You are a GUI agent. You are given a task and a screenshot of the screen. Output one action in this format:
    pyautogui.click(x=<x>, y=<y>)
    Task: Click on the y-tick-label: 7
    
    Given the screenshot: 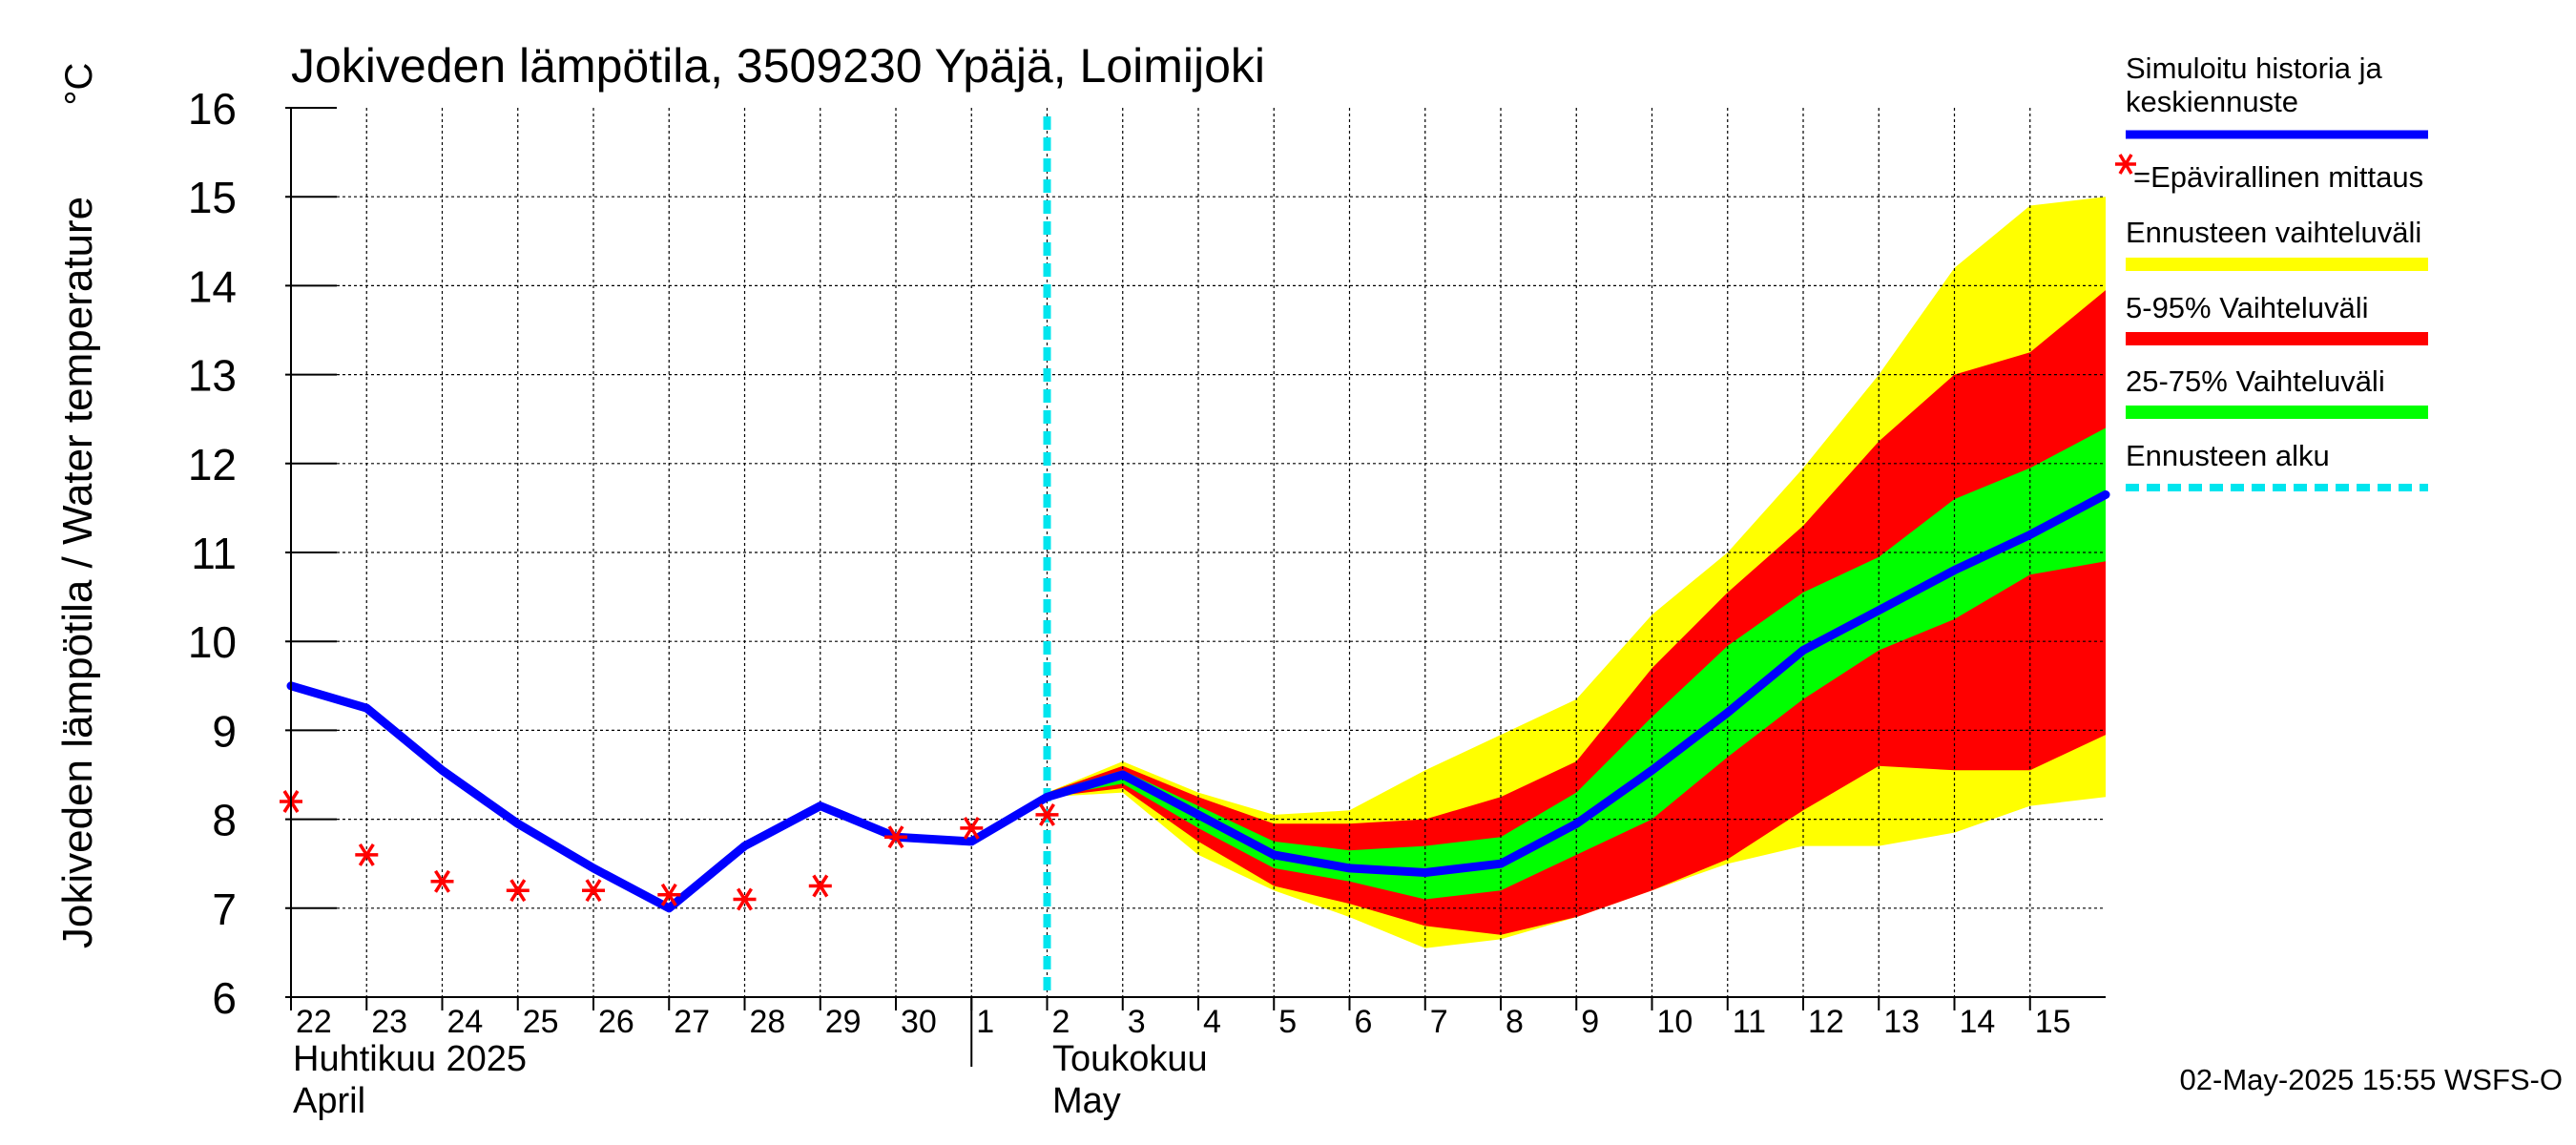 What is the action you would take?
    pyautogui.click(x=224, y=909)
    